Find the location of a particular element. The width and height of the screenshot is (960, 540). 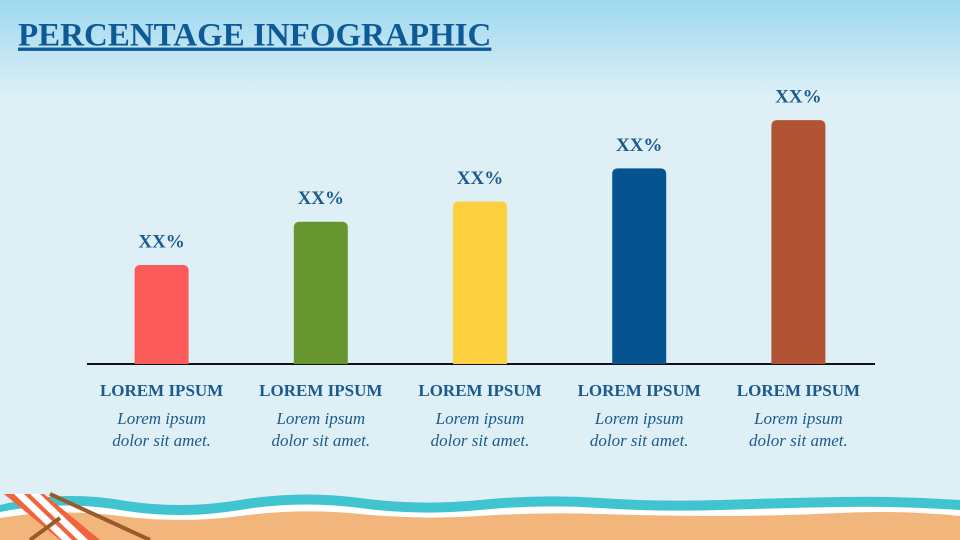

beach is located at coordinates (480, 516).